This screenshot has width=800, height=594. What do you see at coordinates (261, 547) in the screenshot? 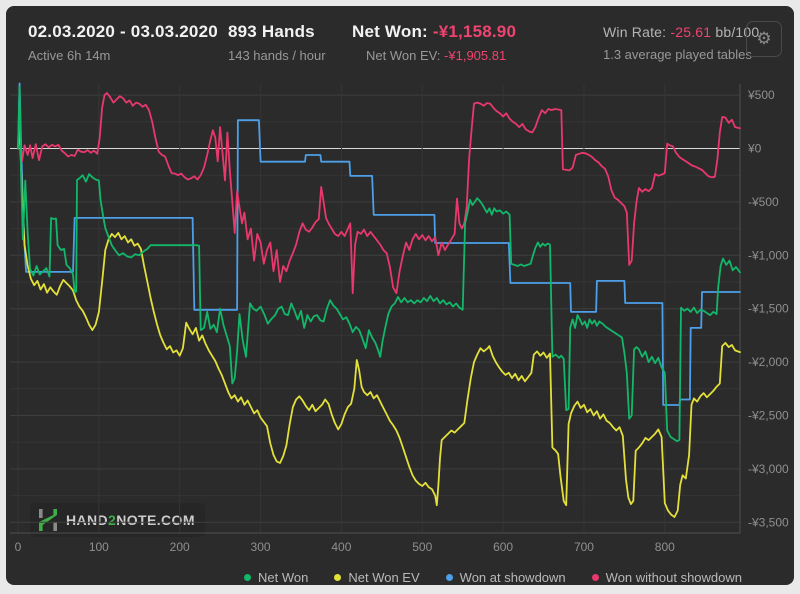
I see `x-tick-label: 300` at bounding box center [261, 547].